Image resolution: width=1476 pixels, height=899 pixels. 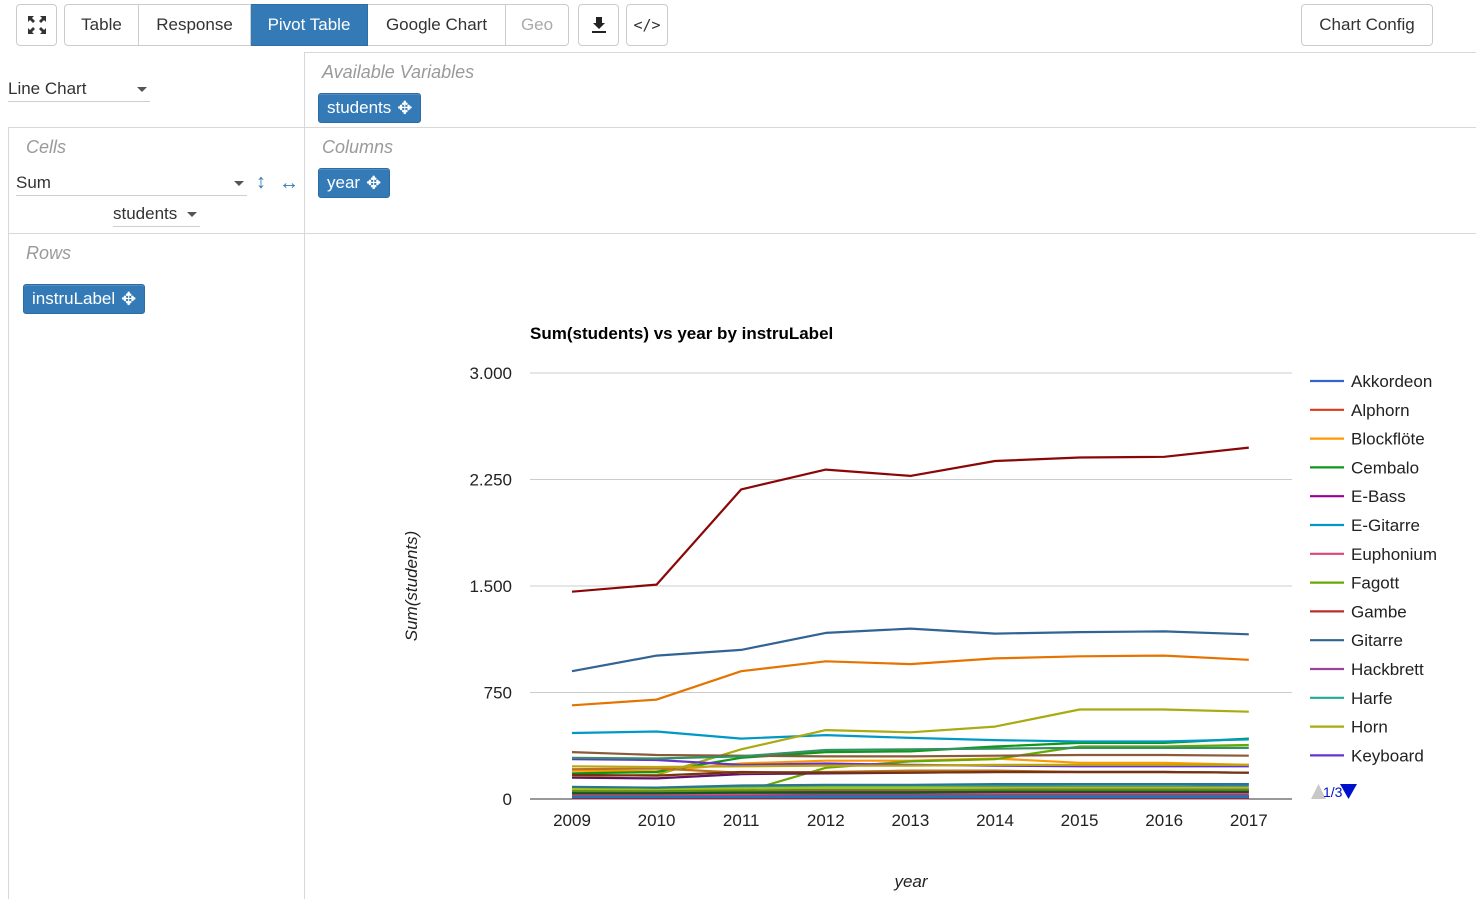 I want to click on columns-label: Columns, so click(x=358, y=147).